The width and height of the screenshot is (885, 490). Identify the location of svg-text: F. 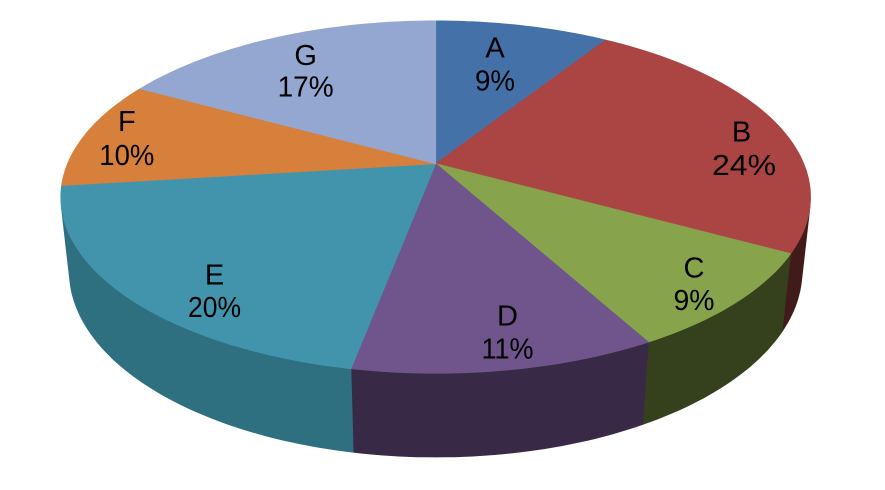
(127, 122).